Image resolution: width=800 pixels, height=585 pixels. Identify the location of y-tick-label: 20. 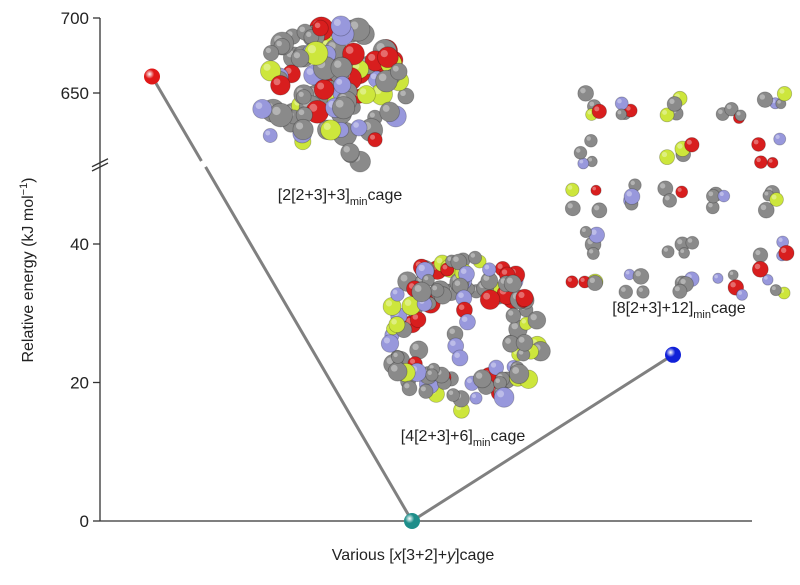
(79, 383).